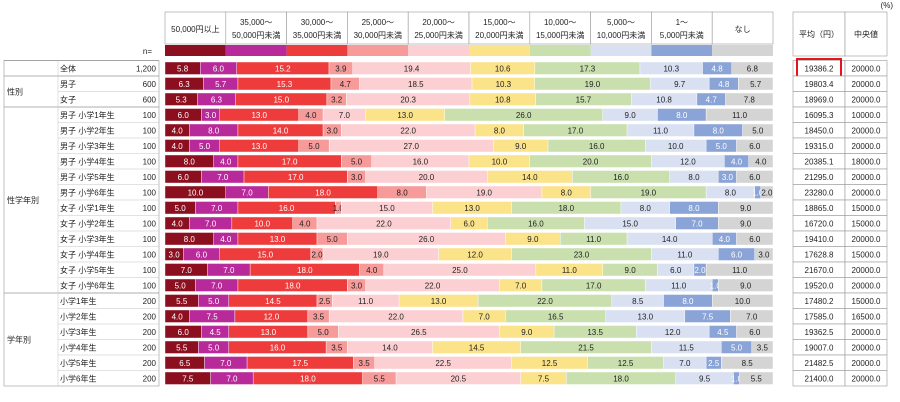  Describe the element at coordinates (341, 68) in the screenshot. I see `bar-value-label: 3.9` at that location.